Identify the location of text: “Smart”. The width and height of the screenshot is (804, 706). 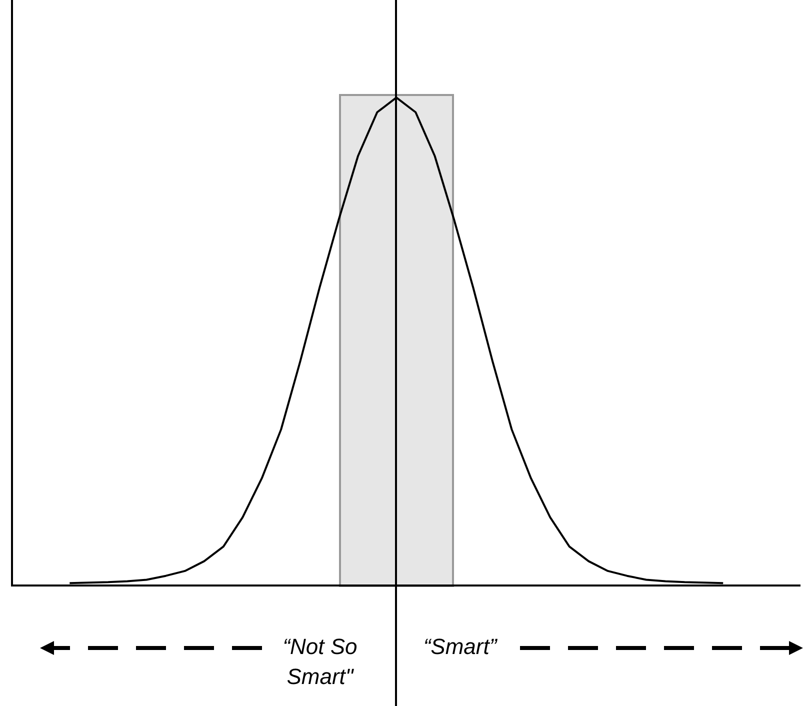
(460, 647).